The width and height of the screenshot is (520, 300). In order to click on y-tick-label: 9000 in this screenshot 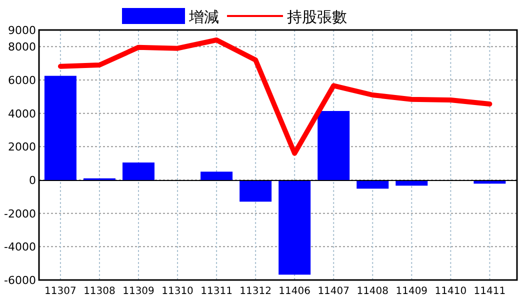, I will do `click(22, 30)`.